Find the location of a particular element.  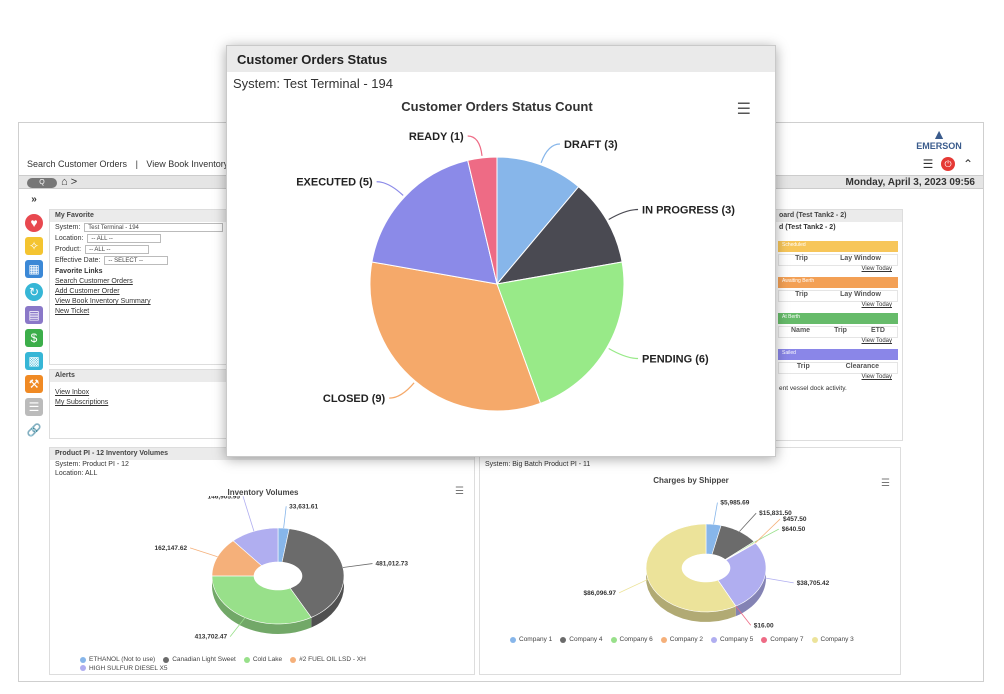

donut-label-high-sulfur-diesel-x5: 146,905.95 is located at coordinates (223, 498).